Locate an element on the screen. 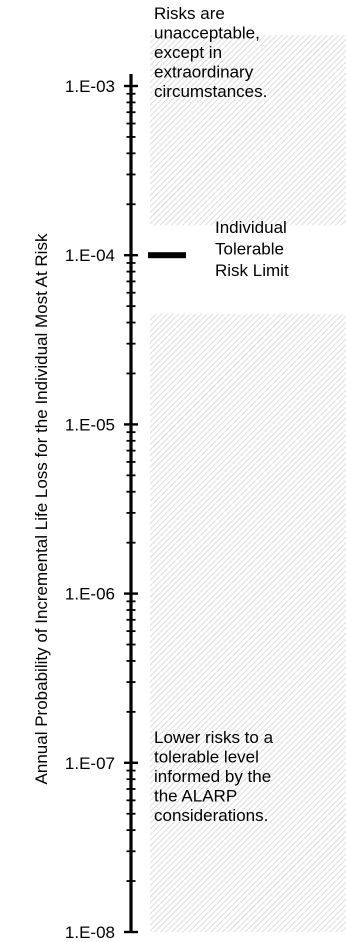 The image size is (346, 942). region-tolerable-text-line: the ALARP is located at coordinates (195, 796).